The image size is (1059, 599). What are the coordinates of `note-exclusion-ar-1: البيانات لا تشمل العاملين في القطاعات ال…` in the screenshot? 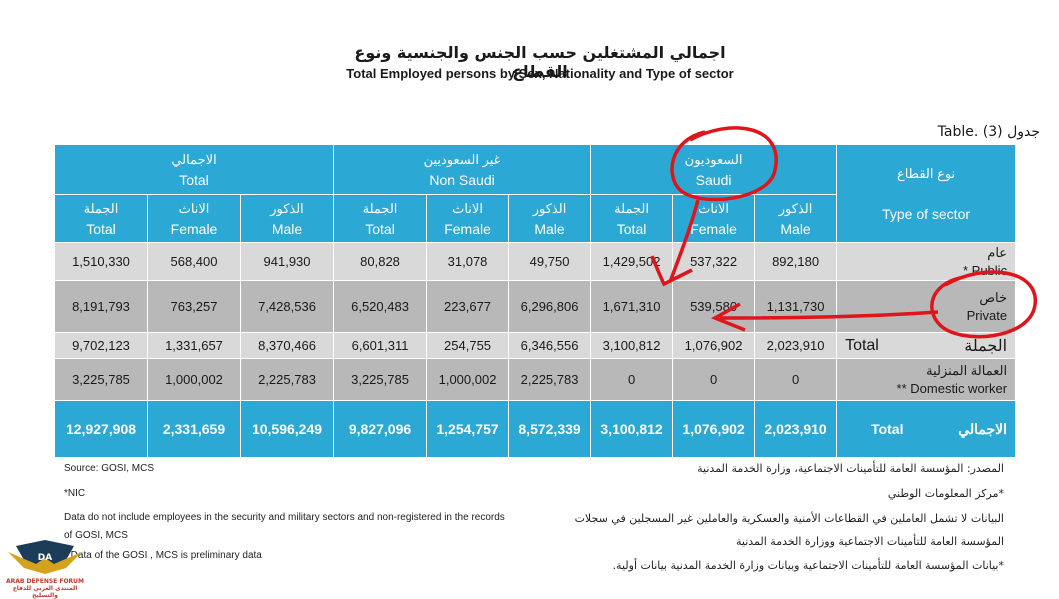 It's located at (789, 518).